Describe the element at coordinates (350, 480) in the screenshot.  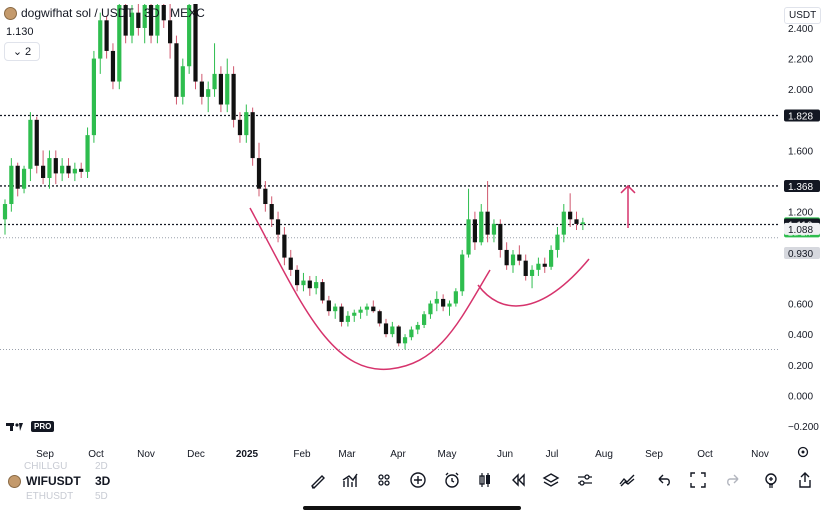
I see `chart-style-icon` at that location.